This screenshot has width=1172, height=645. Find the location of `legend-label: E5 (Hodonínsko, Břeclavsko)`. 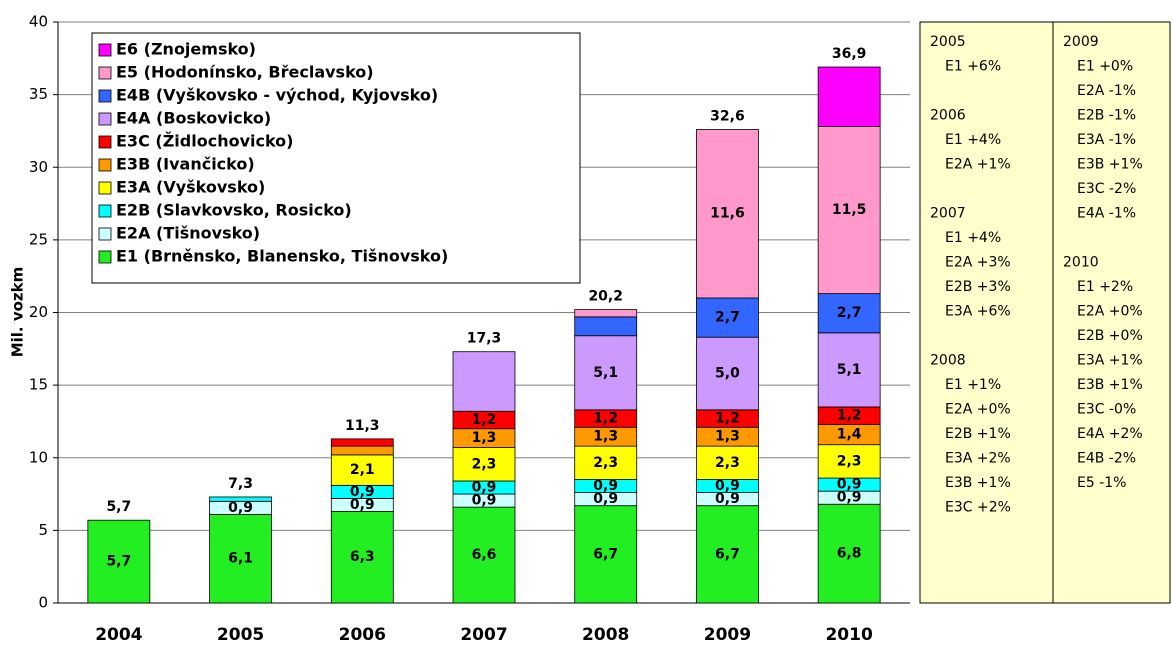

legend-label: E5 (Hodonínsko, Břeclavsko) is located at coordinates (245, 72).